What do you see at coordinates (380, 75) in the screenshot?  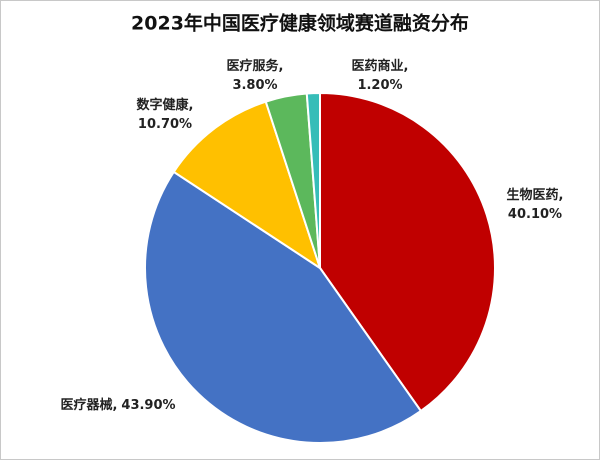 I see `slice-label: 医药商业, 1.20%` at bounding box center [380, 75].